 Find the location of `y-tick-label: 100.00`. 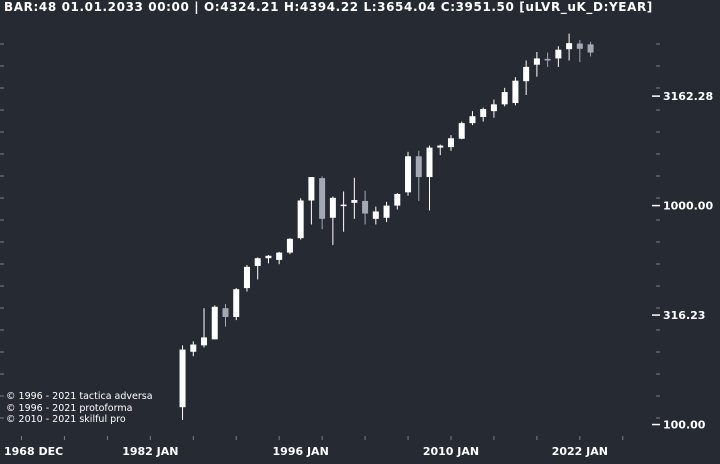

y-tick-label: 100.00 is located at coordinates (684, 425).